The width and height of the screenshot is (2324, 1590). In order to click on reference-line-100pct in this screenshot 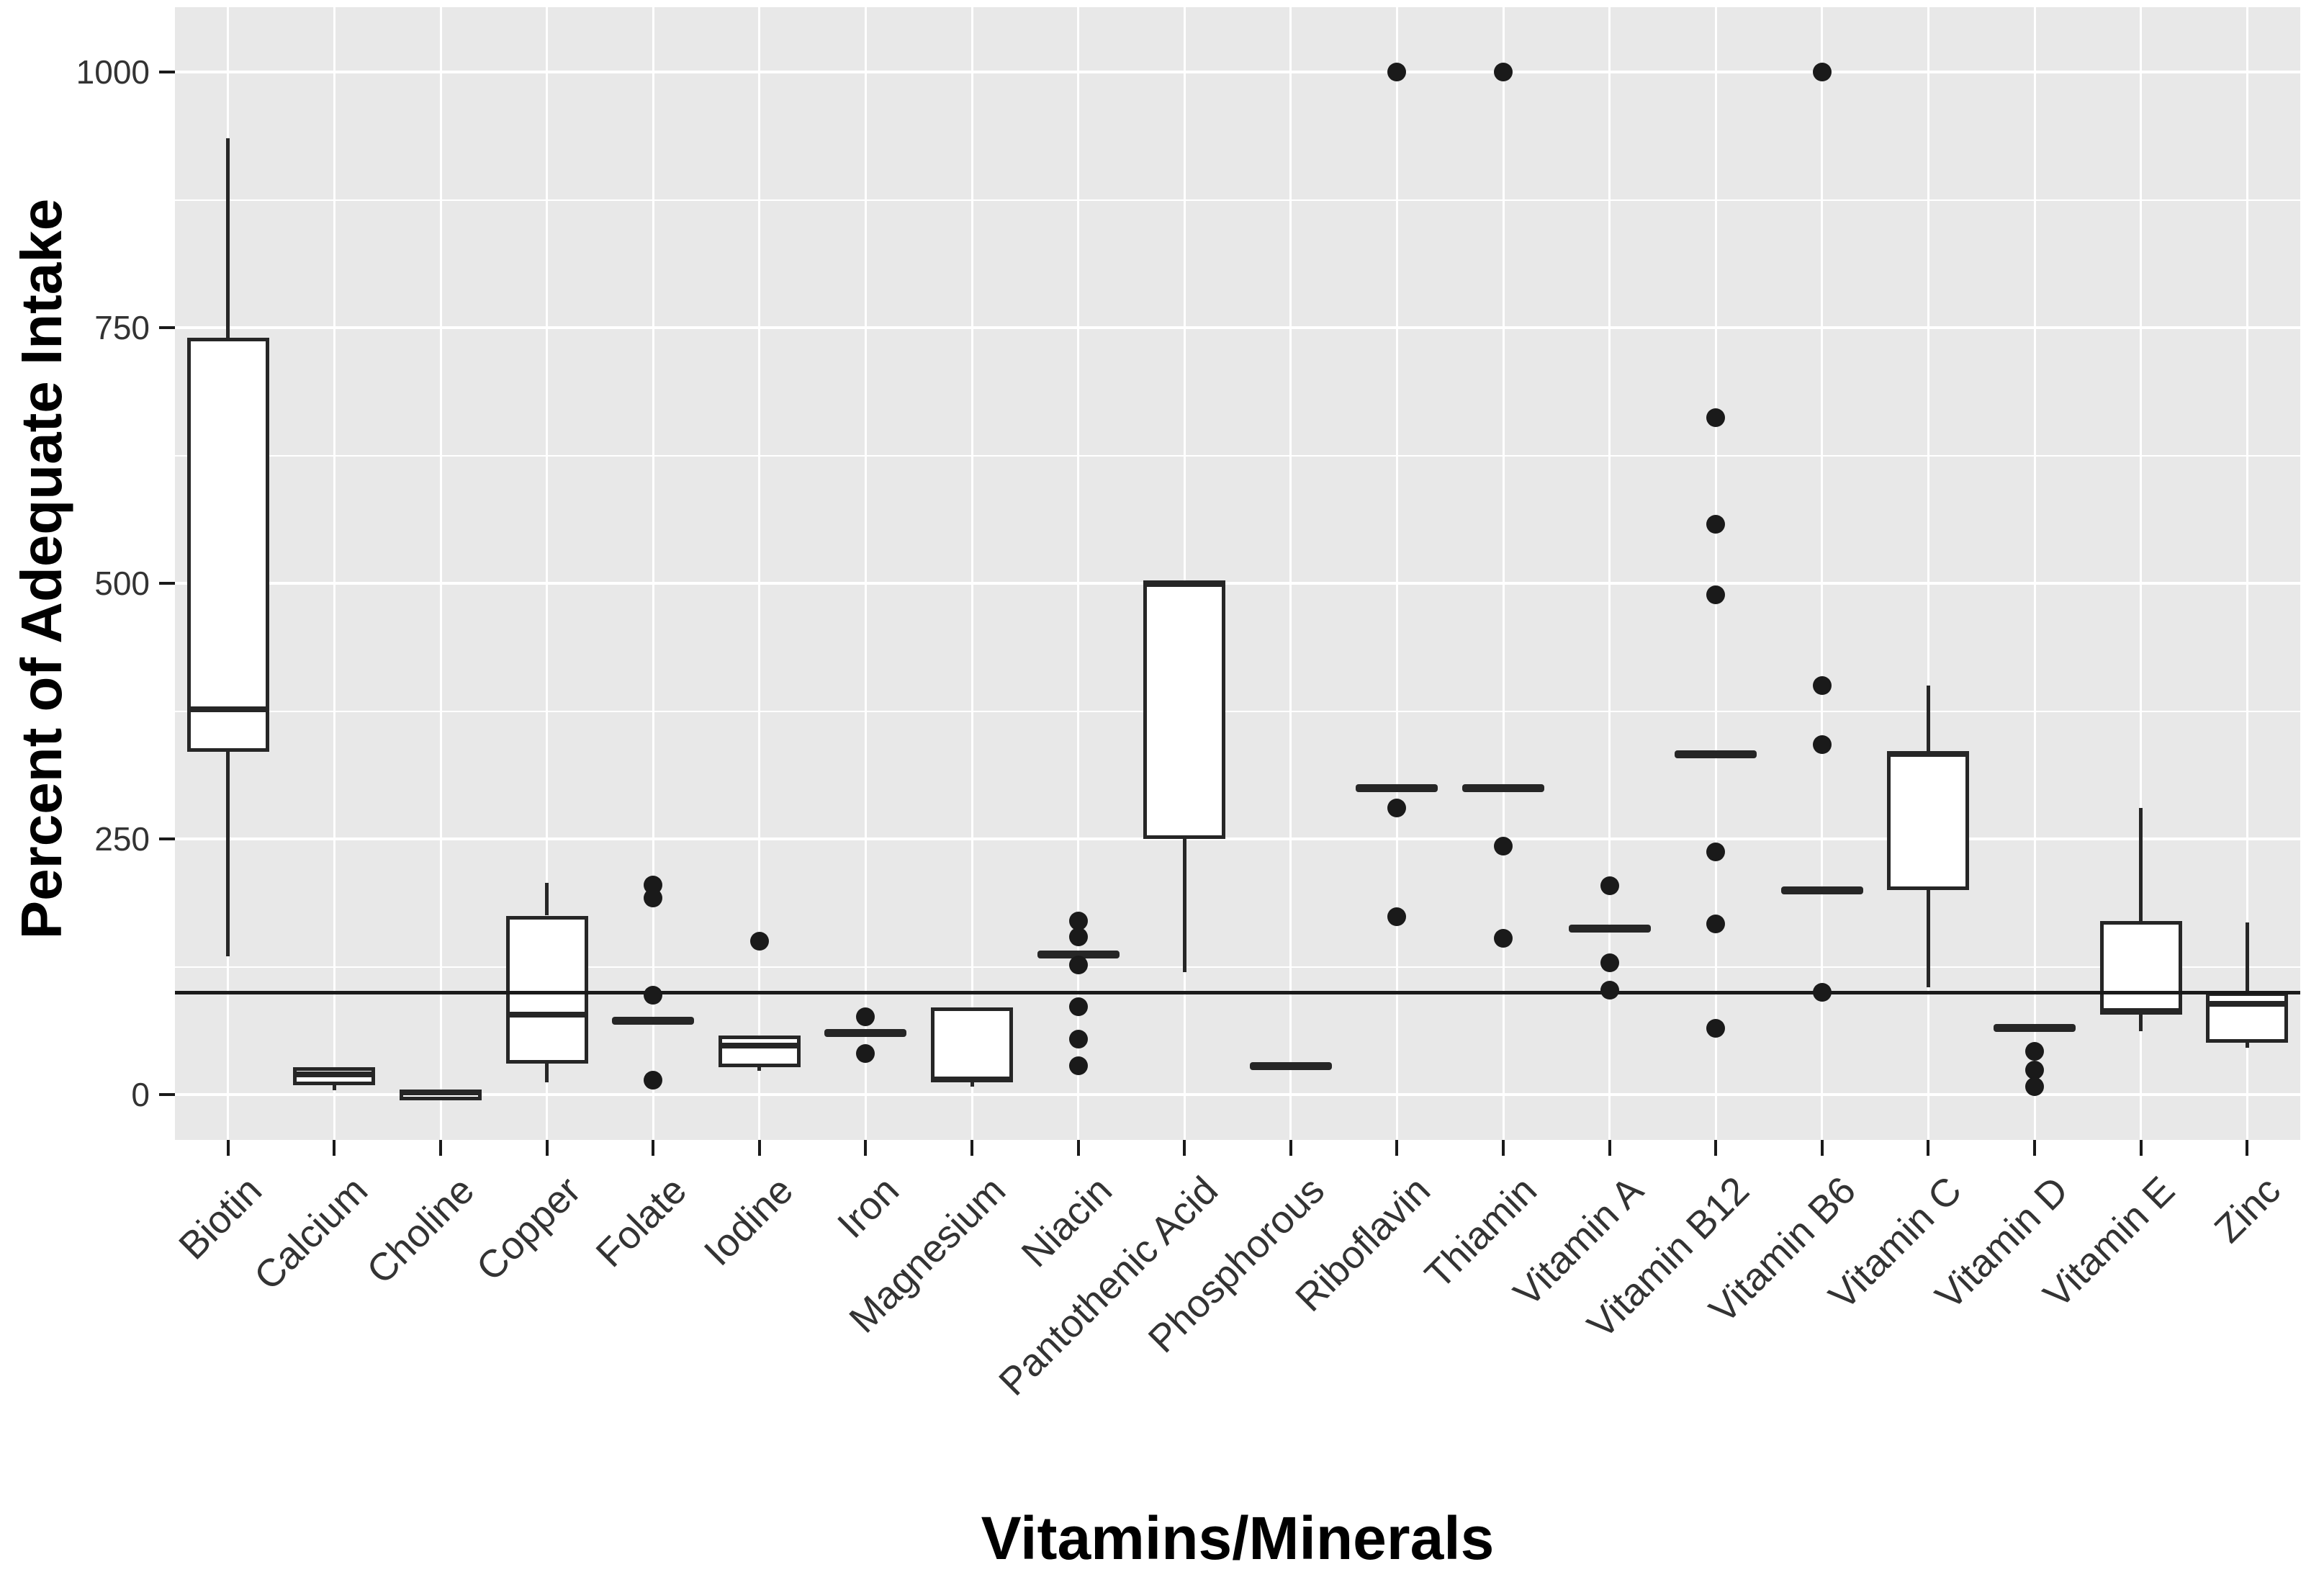, I will do `click(1237, 992)`.